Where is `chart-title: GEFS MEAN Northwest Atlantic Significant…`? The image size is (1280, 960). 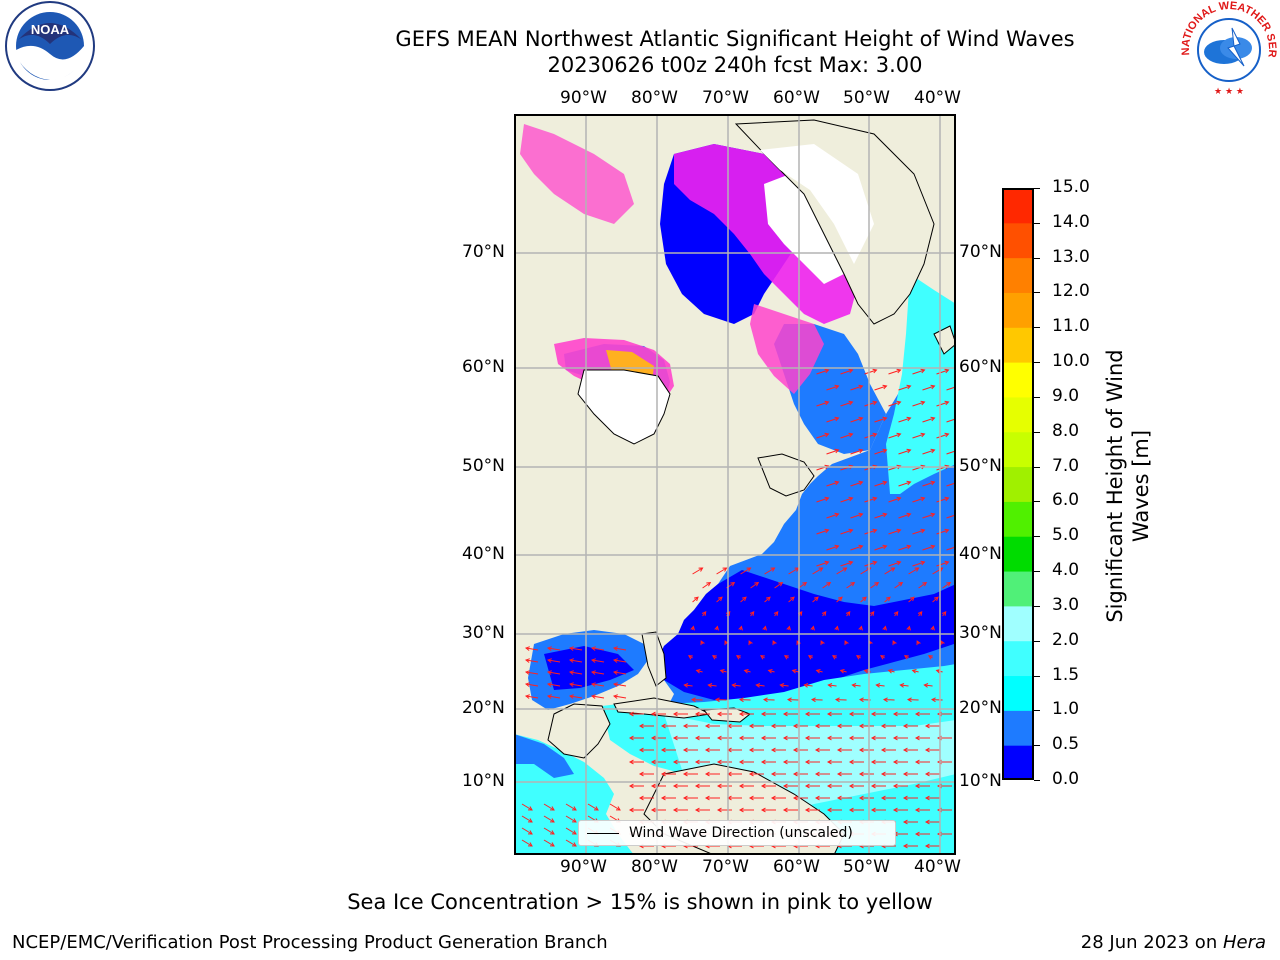 chart-title: GEFS MEAN Northwest Atlantic Significant… is located at coordinates (735, 52).